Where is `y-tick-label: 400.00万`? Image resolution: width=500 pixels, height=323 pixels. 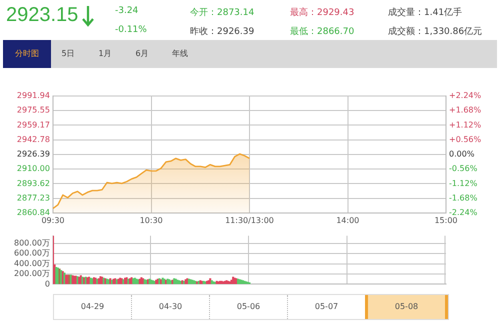 y-tick-label: 400.00万 is located at coordinates (32, 263).